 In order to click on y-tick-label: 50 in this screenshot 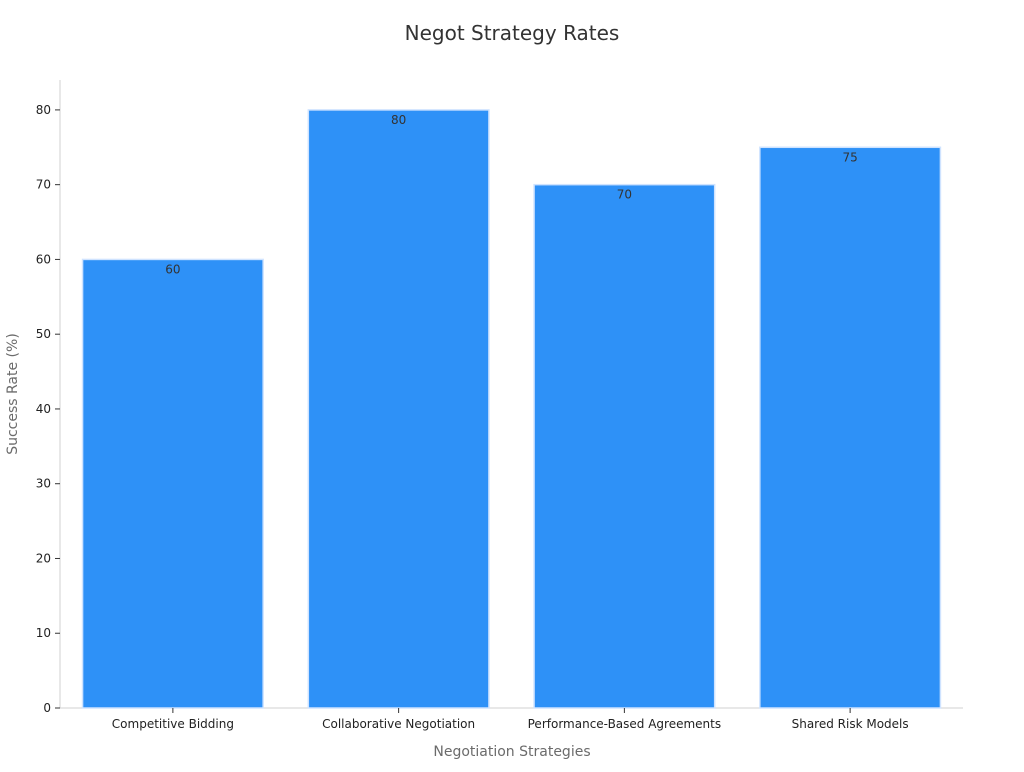, I will do `click(43, 334)`.